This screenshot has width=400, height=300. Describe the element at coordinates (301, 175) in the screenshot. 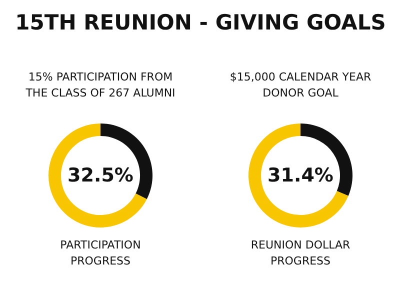

I see `data-label: 31.4%` at that location.